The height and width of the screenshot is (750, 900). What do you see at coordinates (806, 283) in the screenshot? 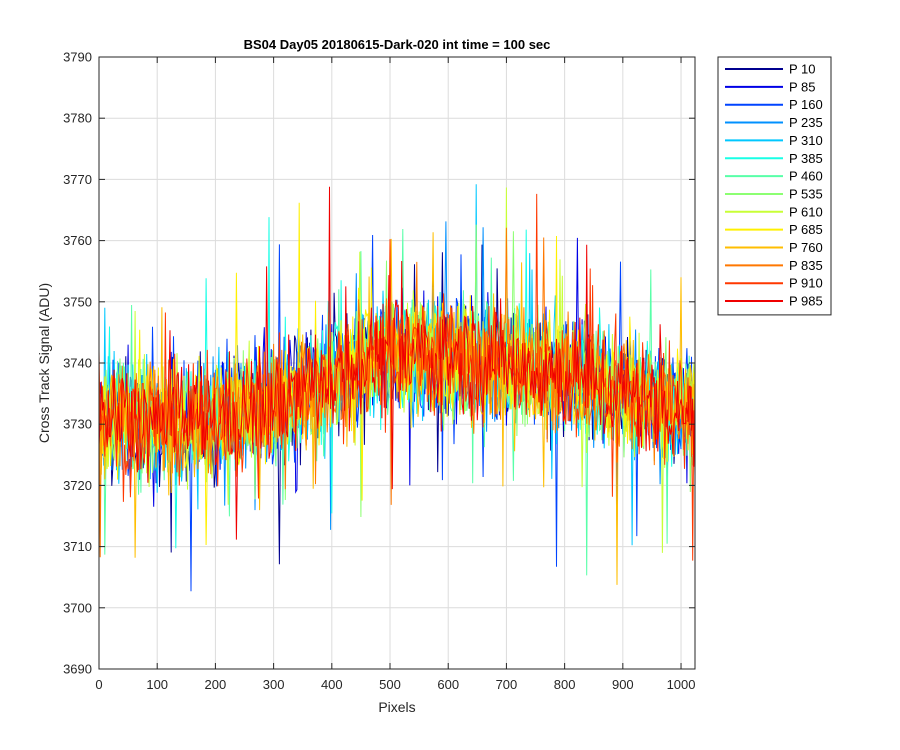
I see `legend-label: P 910` at bounding box center [806, 283].